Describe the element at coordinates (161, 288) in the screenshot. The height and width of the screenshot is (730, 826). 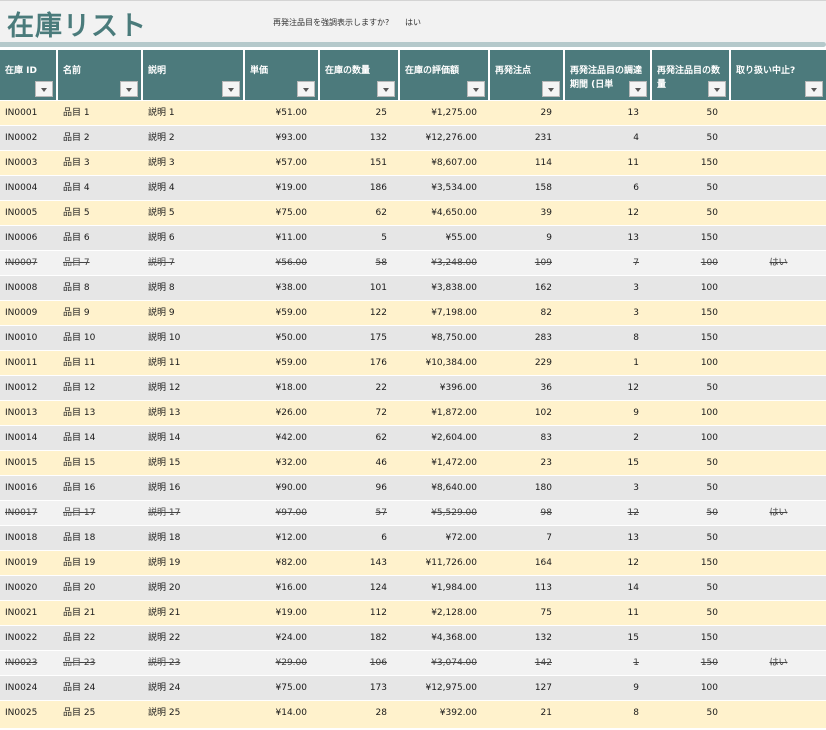
I see `cell-desc: 説明 8` at that location.